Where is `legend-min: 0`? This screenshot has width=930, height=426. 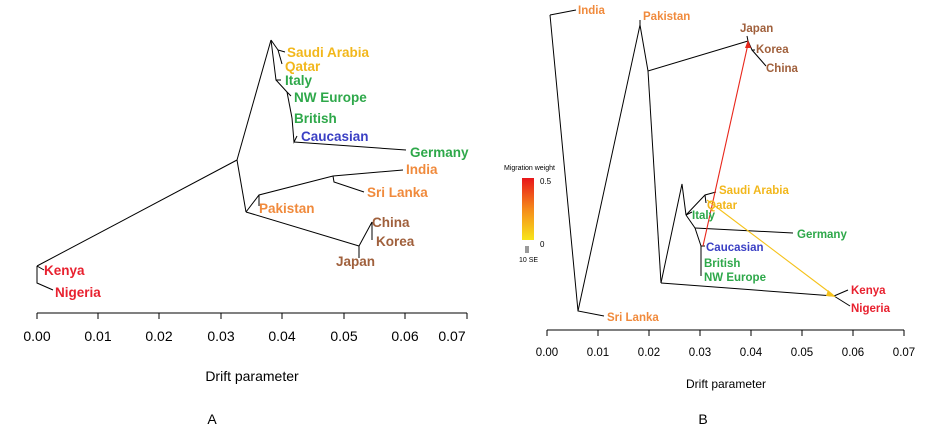 legend-min: 0 is located at coordinates (542, 244).